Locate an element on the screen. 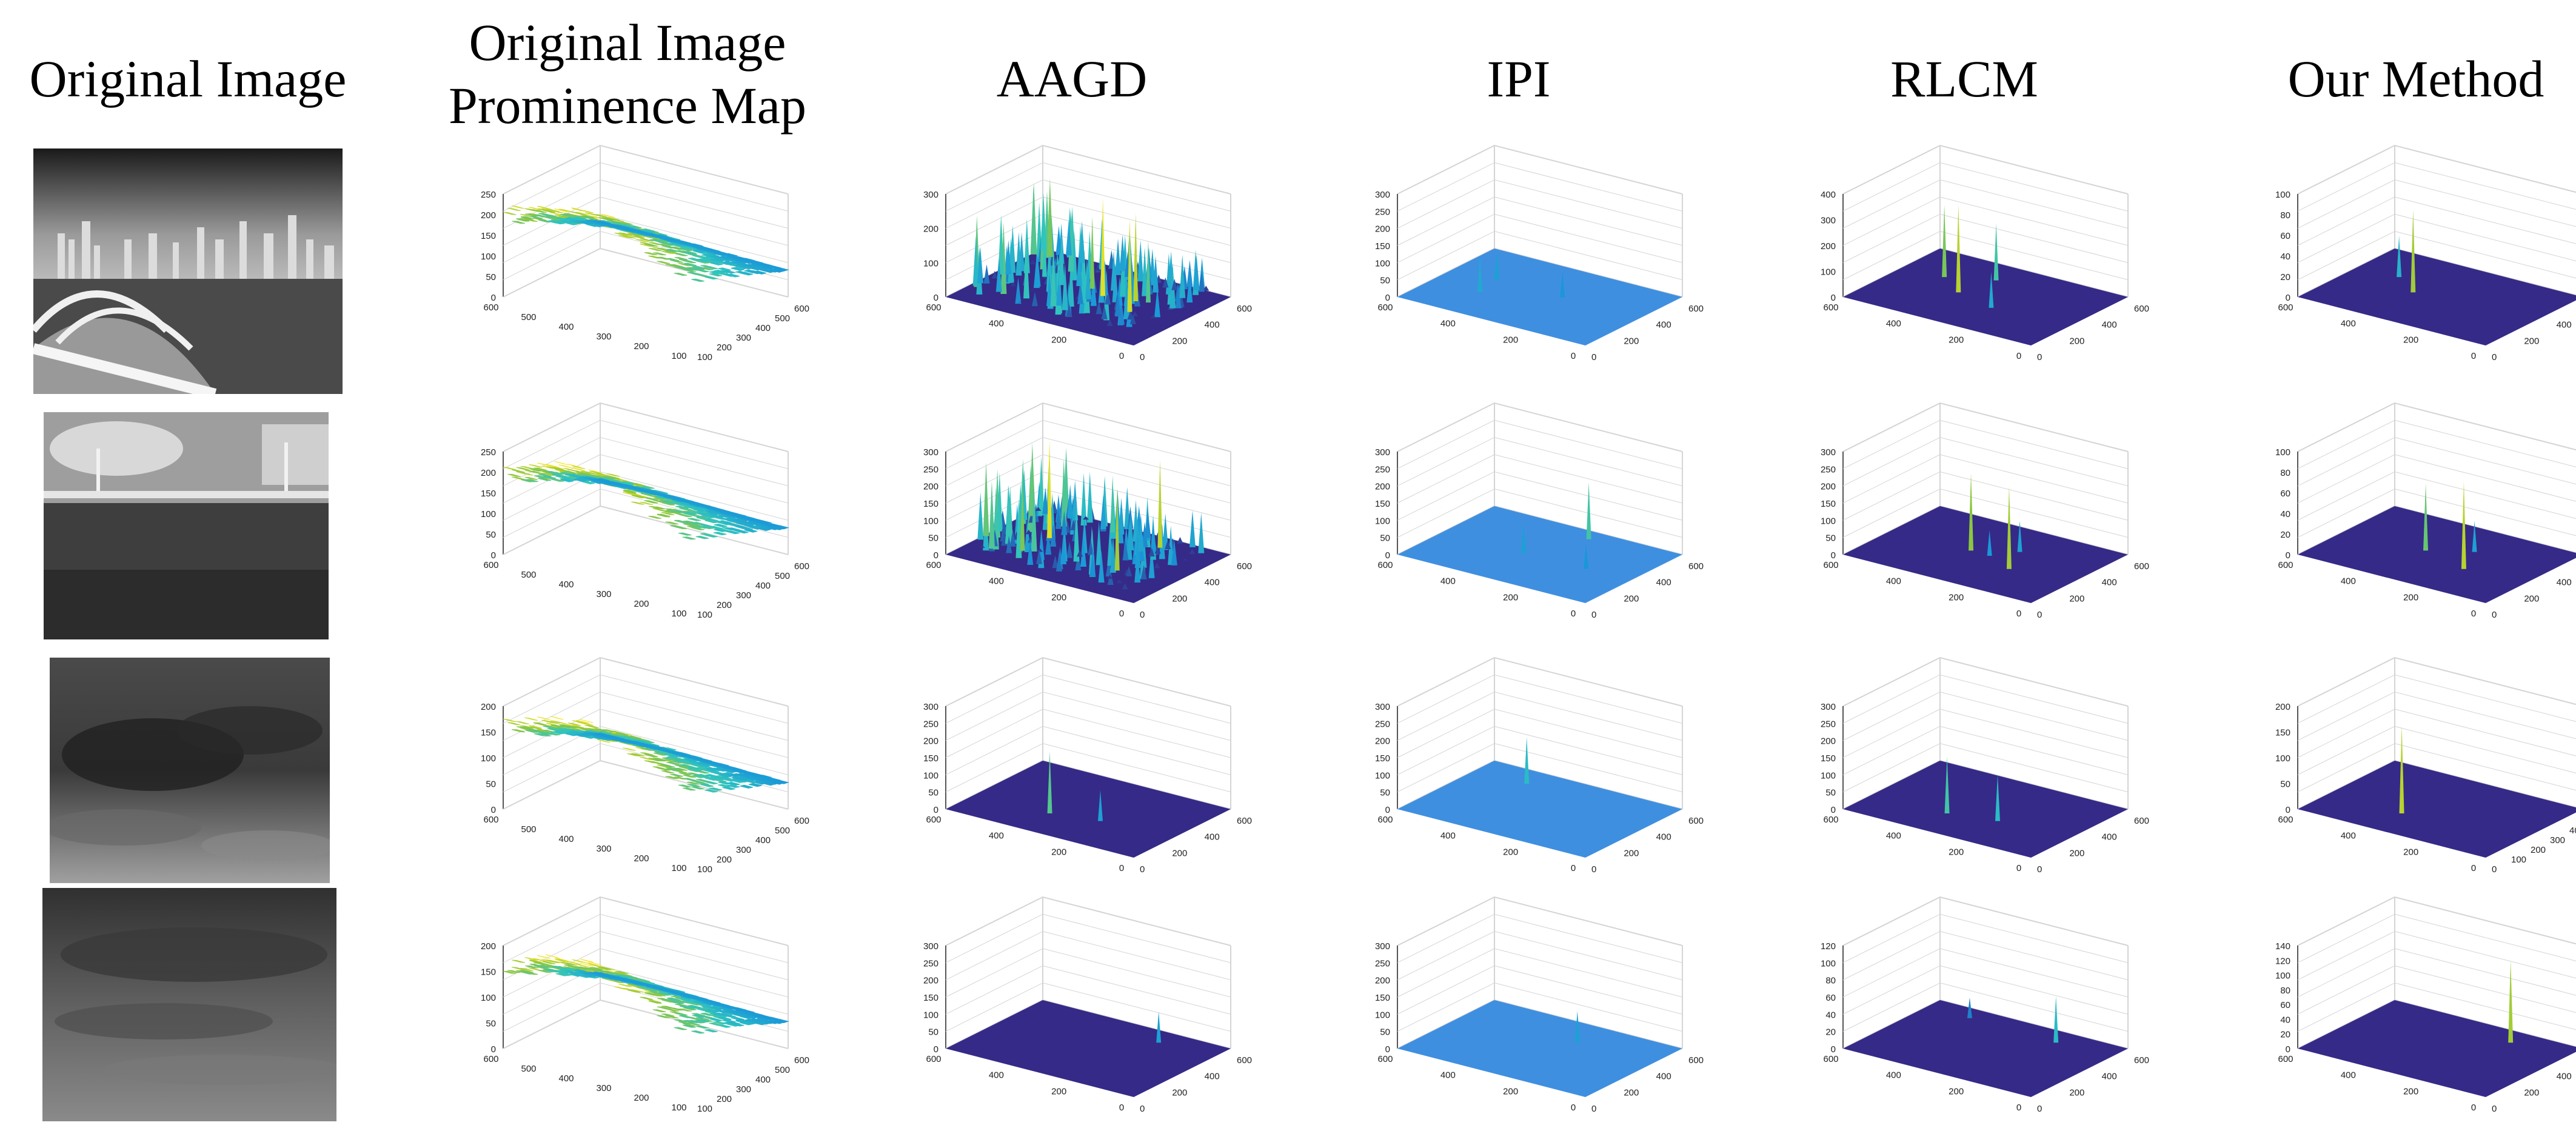  z-tick-label: 50 is located at coordinates (1385, 539).